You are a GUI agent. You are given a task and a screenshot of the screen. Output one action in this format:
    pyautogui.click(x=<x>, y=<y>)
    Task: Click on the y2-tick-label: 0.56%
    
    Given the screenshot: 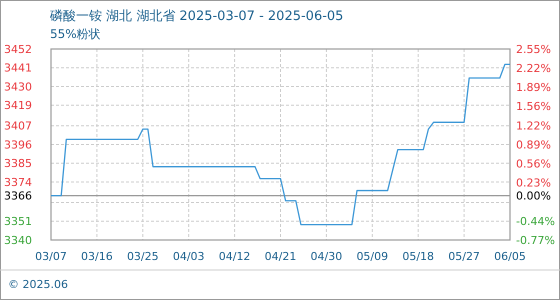 What is the action you would take?
    pyautogui.click(x=533, y=163)
    